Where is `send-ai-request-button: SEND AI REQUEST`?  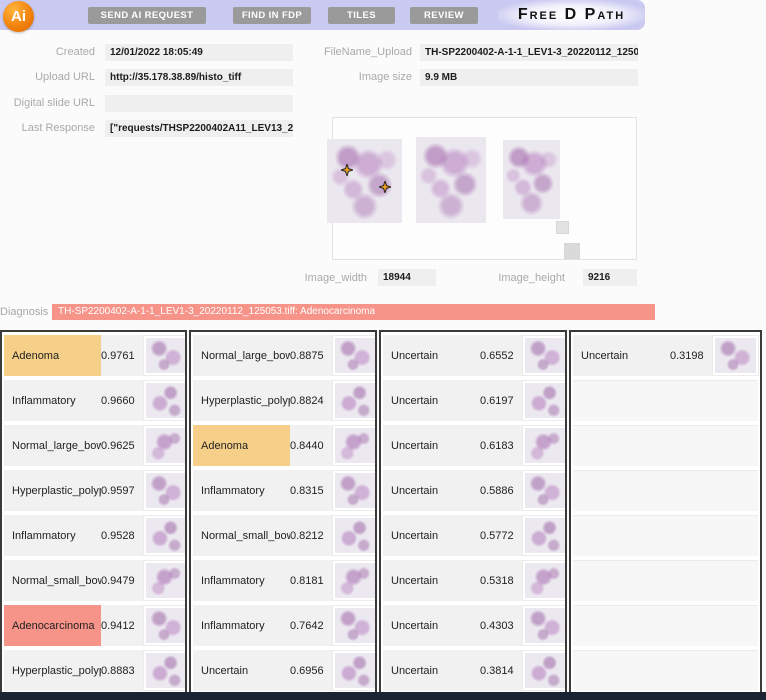 send-ai-request-button: SEND AI REQUEST is located at coordinates (147, 15).